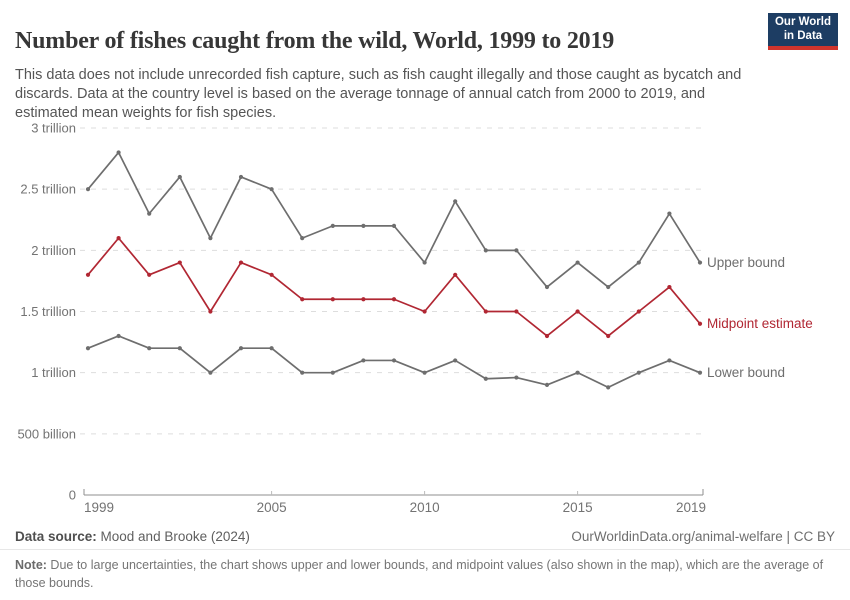 The width and height of the screenshot is (850, 600). I want to click on data-point-lower-bound-2007, so click(332, 372).